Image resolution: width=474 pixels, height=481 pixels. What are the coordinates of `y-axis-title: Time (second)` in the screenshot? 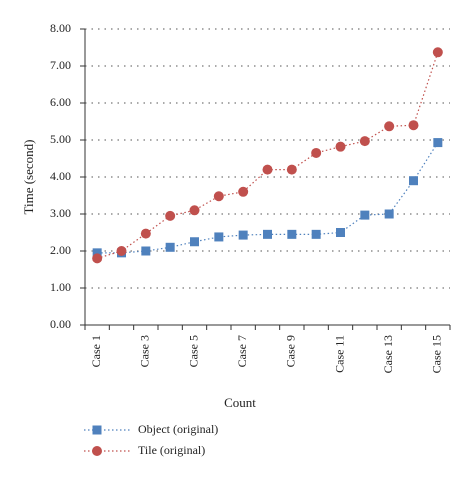 It's located at (28, 177).